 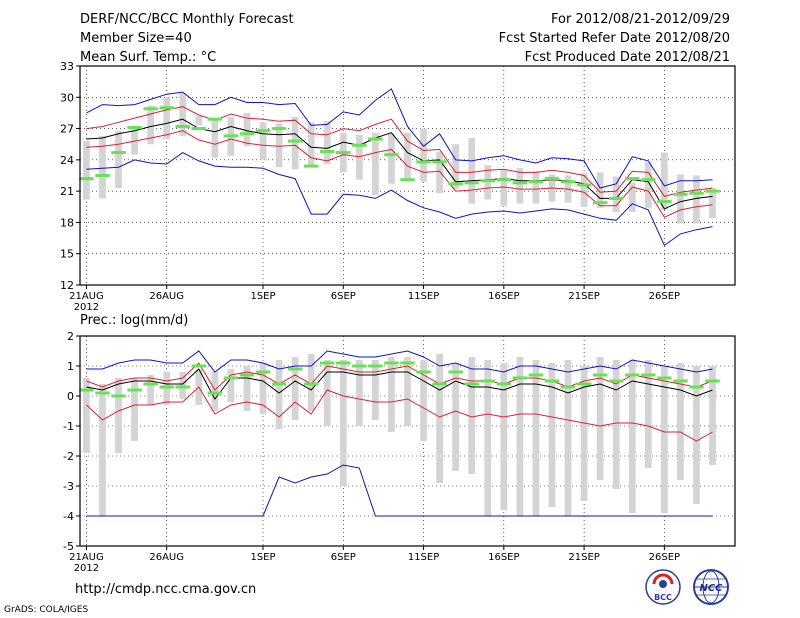 I want to click on y-tick-label: 15, so click(x=67, y=254).